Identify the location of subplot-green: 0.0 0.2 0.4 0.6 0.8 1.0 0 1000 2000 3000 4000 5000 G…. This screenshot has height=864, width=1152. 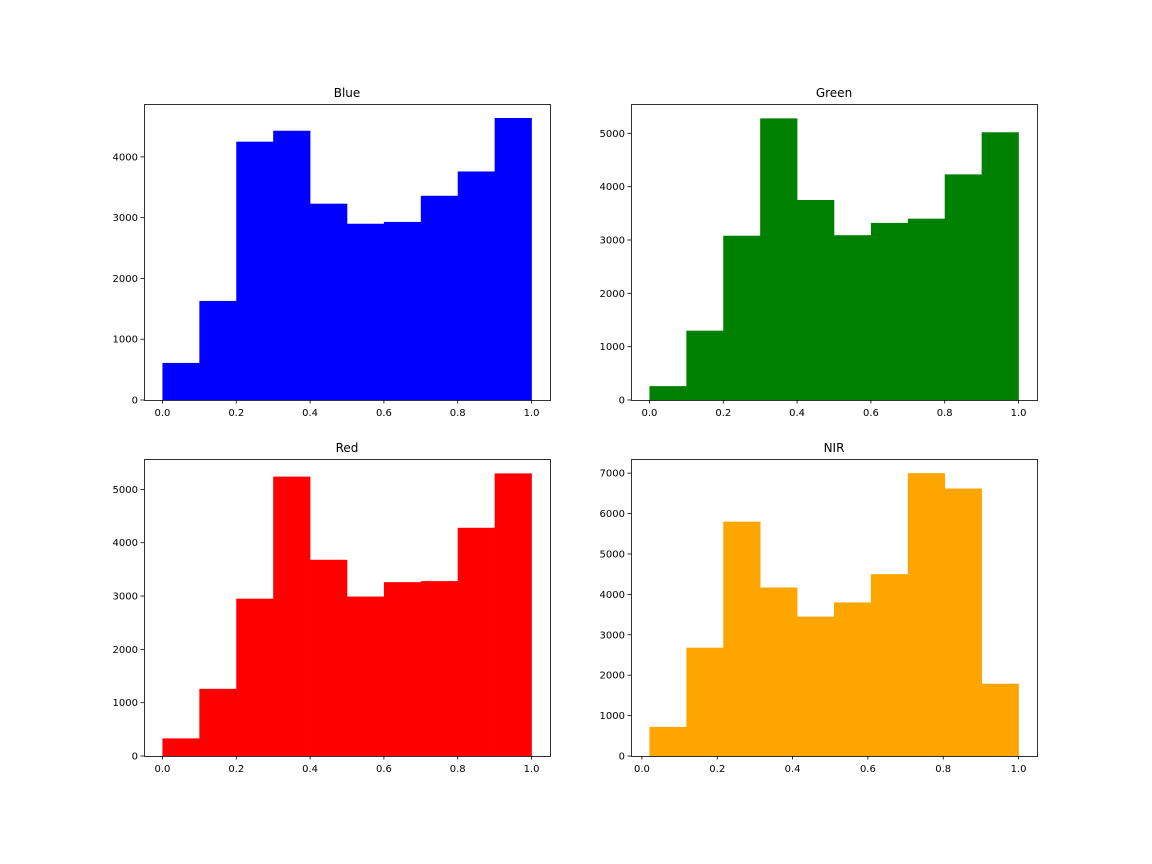
(819, 252).